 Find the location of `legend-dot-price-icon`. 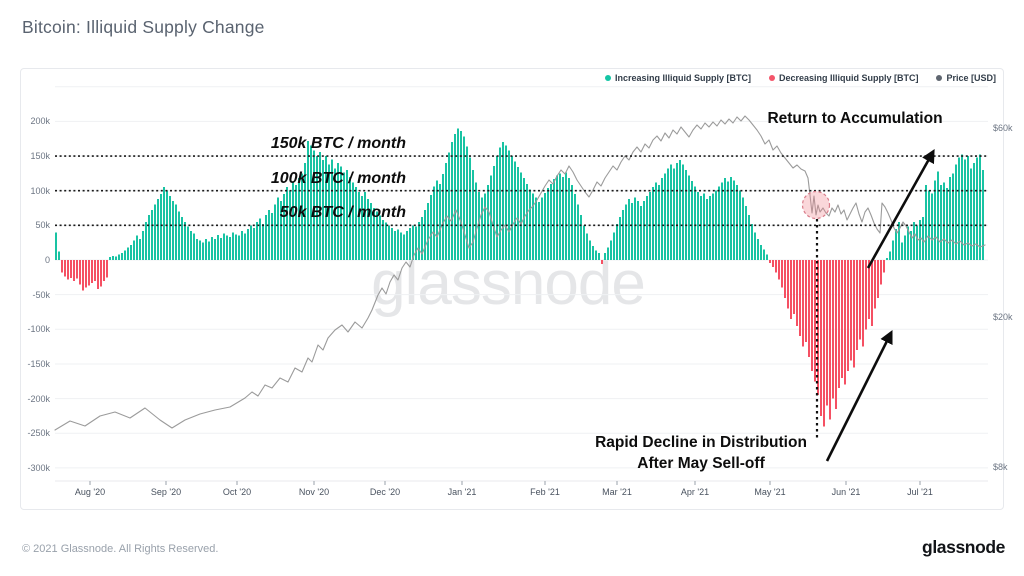

legend-dot-price-icon is located at coordinates (939, 78).